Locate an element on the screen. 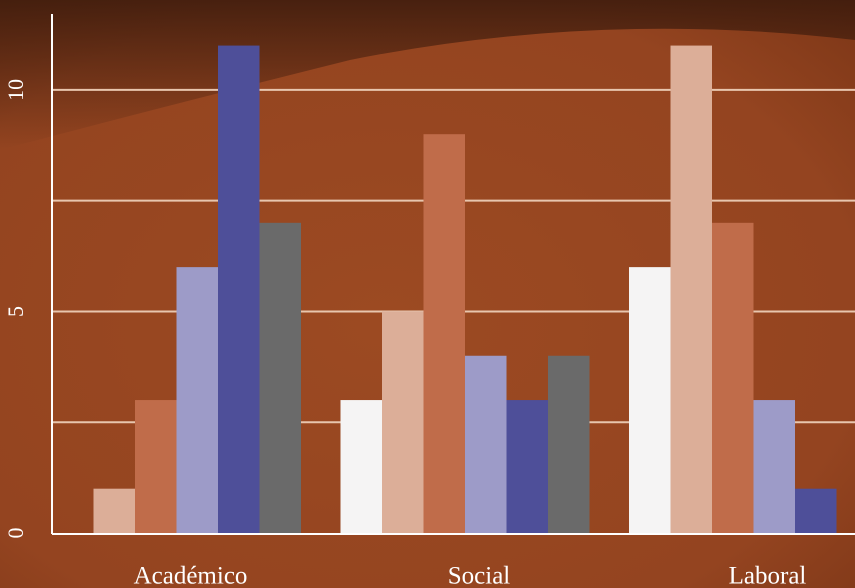 The width and height of the screenshot is (855, 588). y-tick-label: 10 is located at coordinates (15, 90).